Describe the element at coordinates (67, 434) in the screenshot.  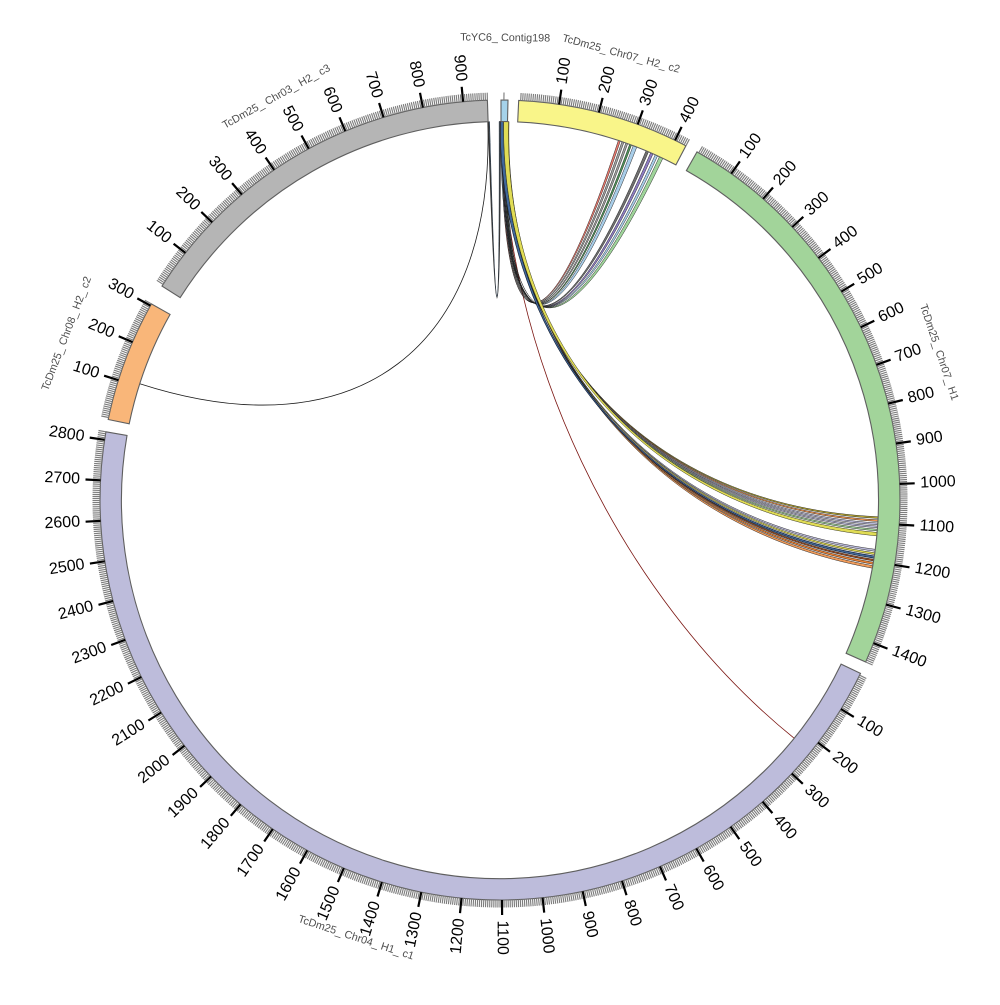
I see `svg-text: 2800` at that location.